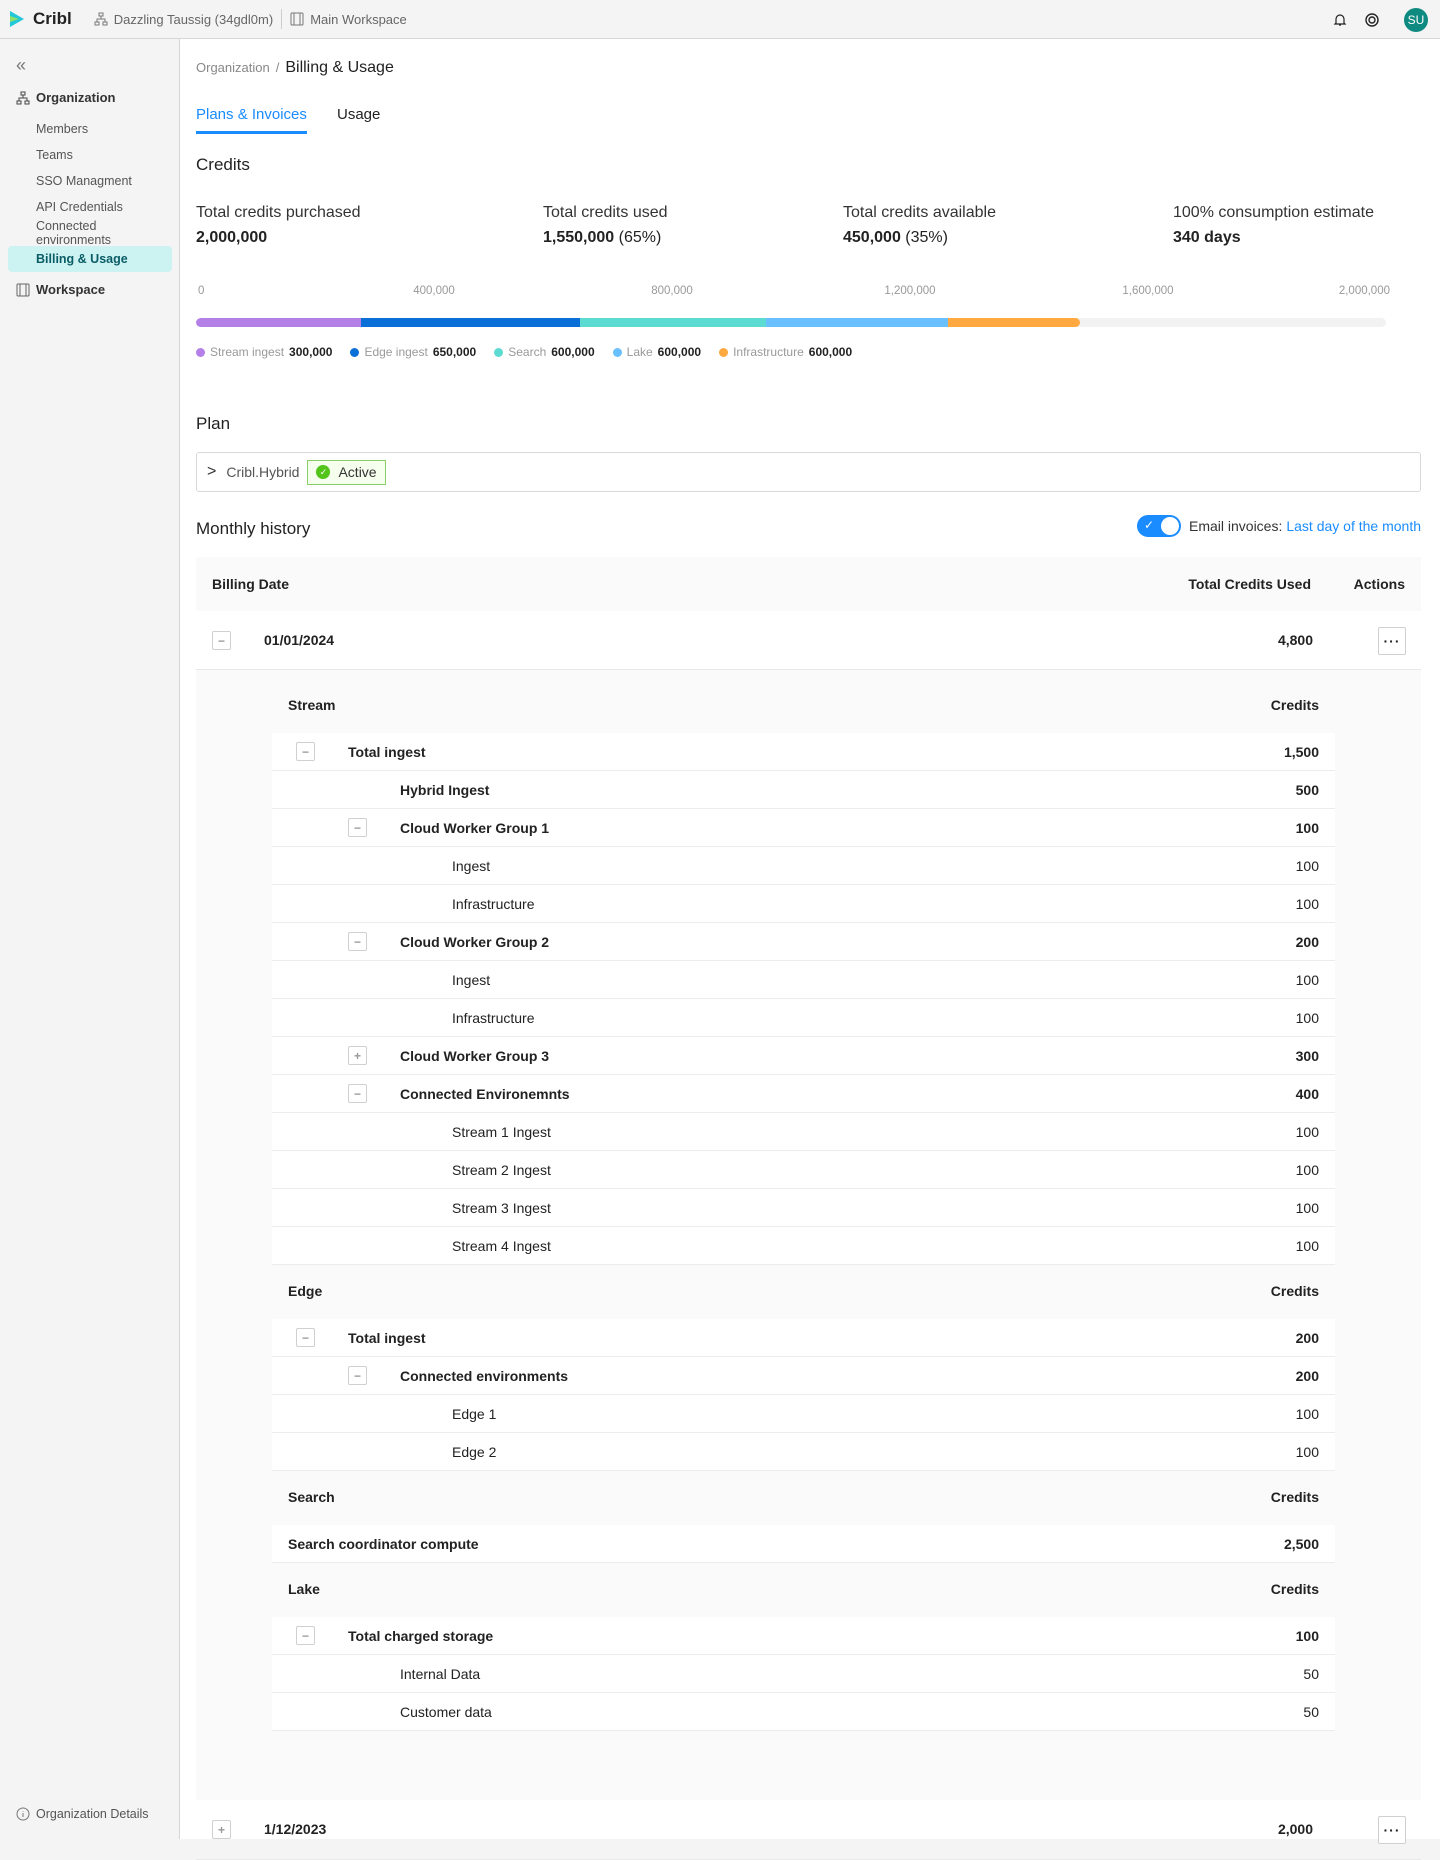 The width and height of the screenshot is (1440, 1860). Describe the element at coordinates (501, 1246) in the screenshot. I see `detail-label: Stream 4 Ingest` at that location.